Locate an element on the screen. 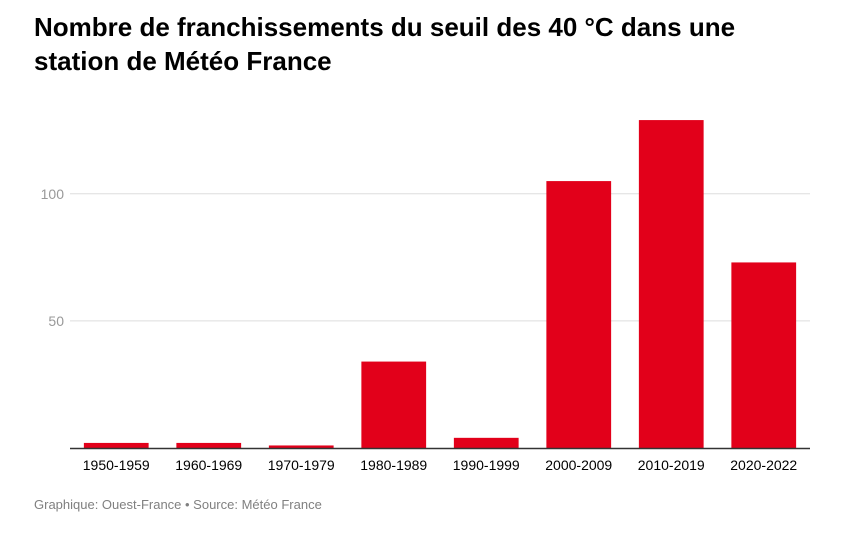 The height and width of the screenshot is (533, 845). x-tick-label: 2020-2022 is located at coordinates (763, 465).